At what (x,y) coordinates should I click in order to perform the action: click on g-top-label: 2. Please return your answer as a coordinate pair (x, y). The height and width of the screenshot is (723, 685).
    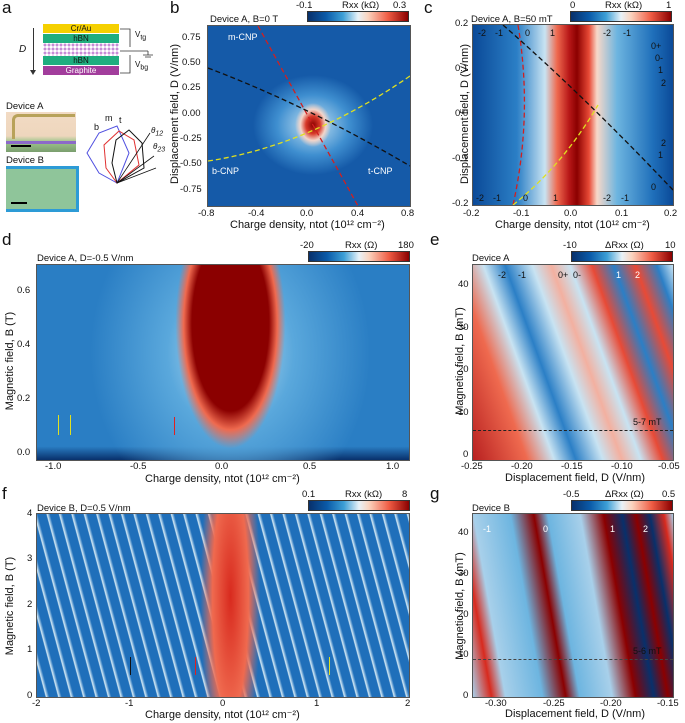
    Looking at the image, I should click on (646, 529).